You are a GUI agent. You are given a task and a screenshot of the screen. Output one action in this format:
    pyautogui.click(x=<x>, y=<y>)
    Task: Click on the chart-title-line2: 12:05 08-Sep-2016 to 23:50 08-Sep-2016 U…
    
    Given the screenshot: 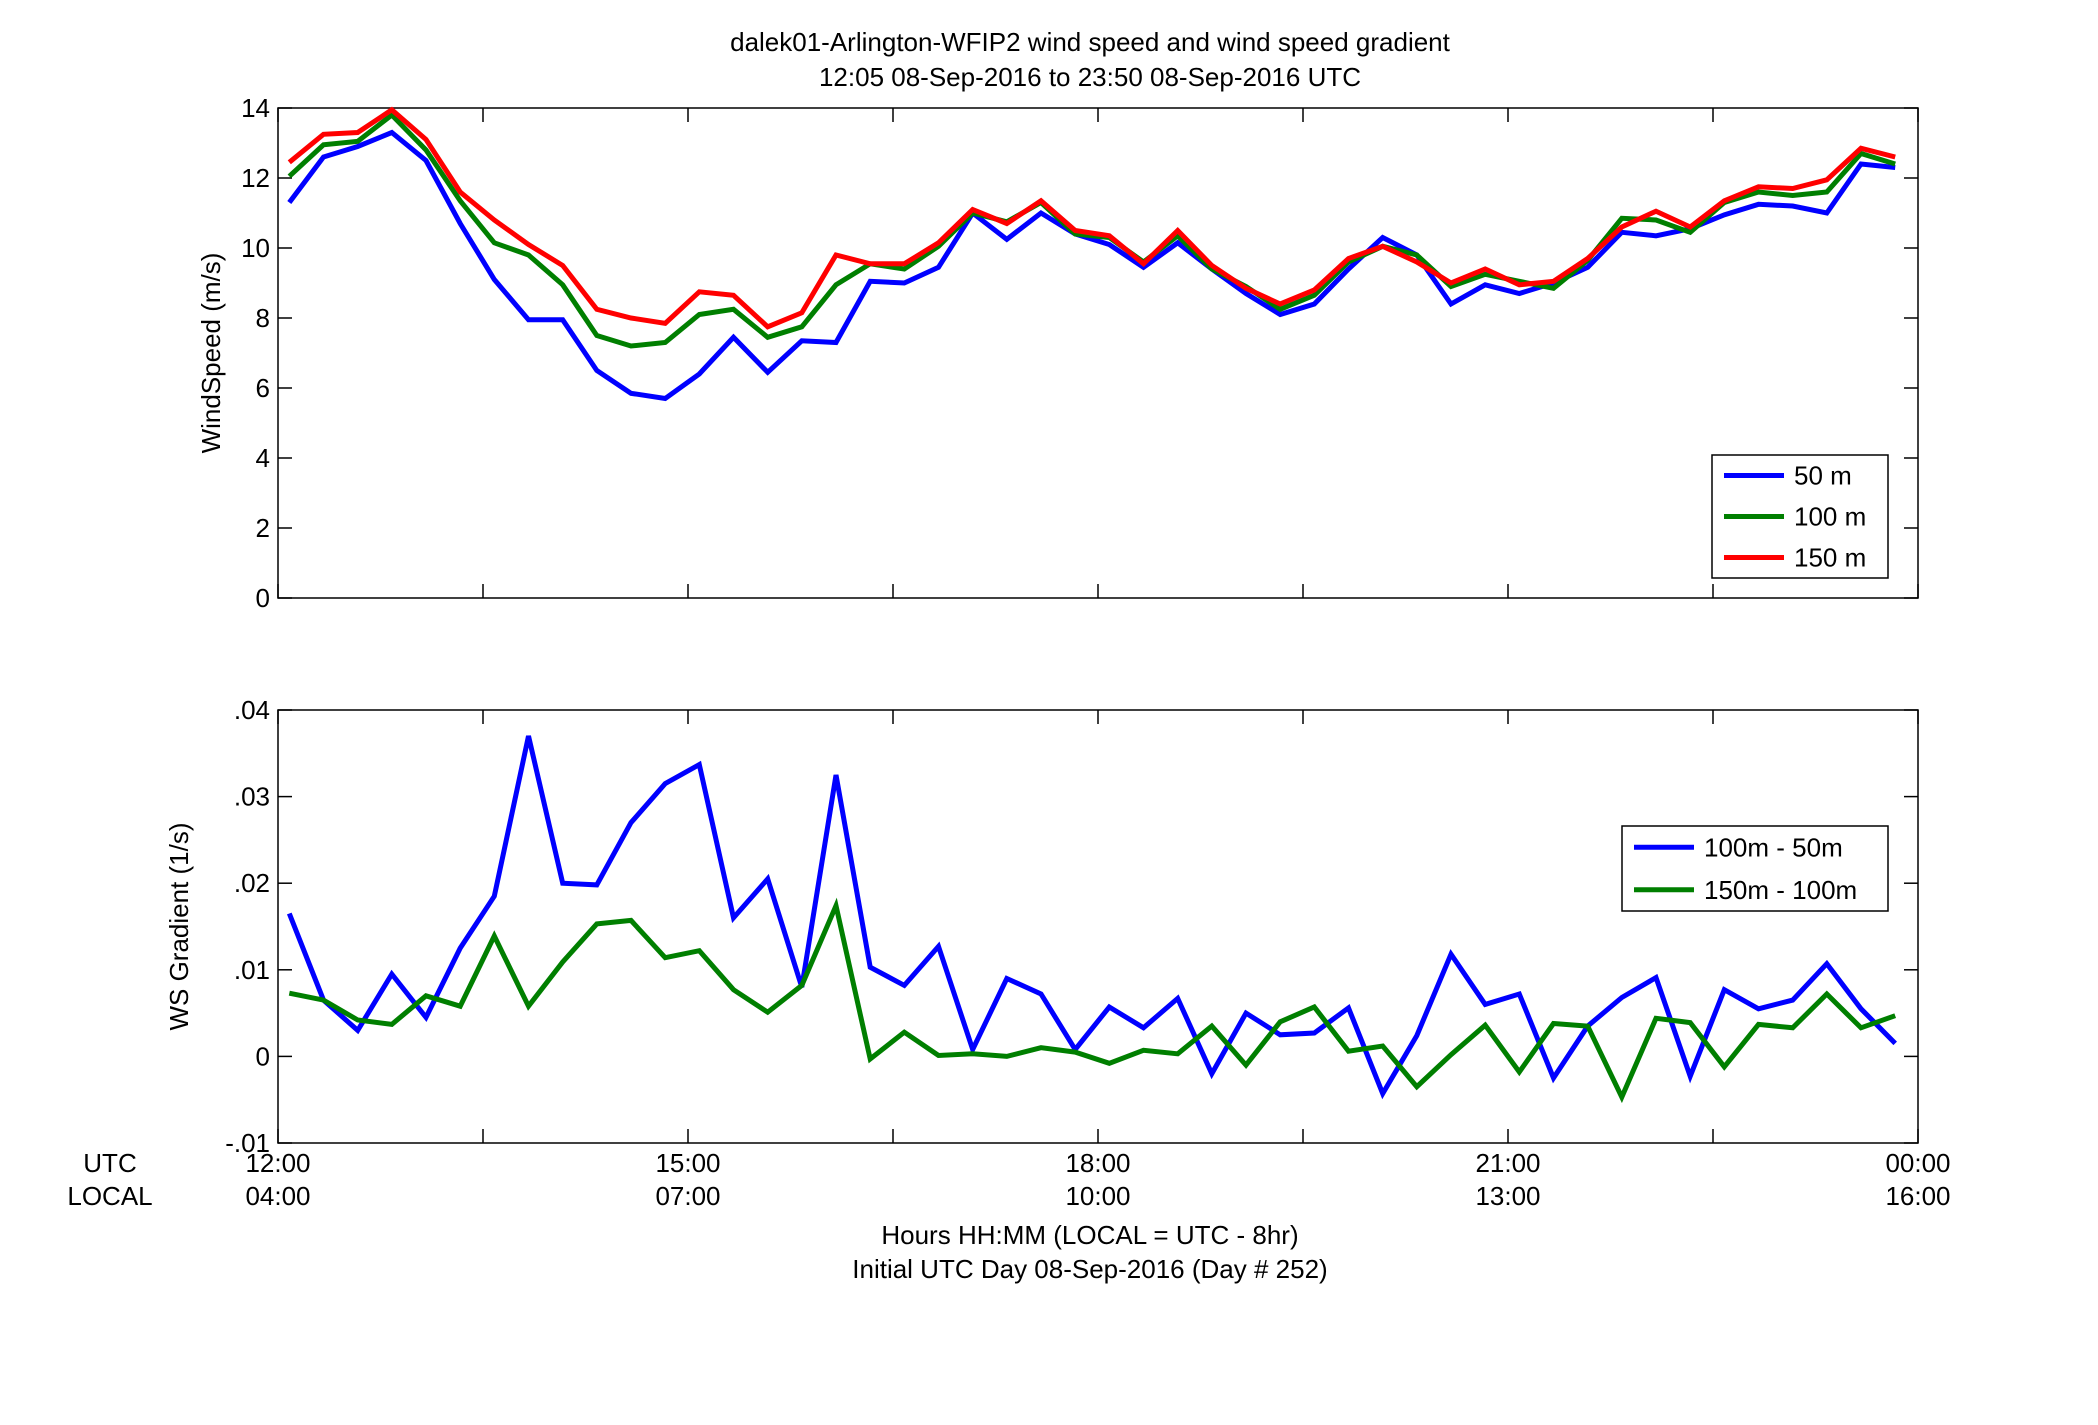 What is the action you would take?
    pyautogui.click(x=1090, y=77)
    